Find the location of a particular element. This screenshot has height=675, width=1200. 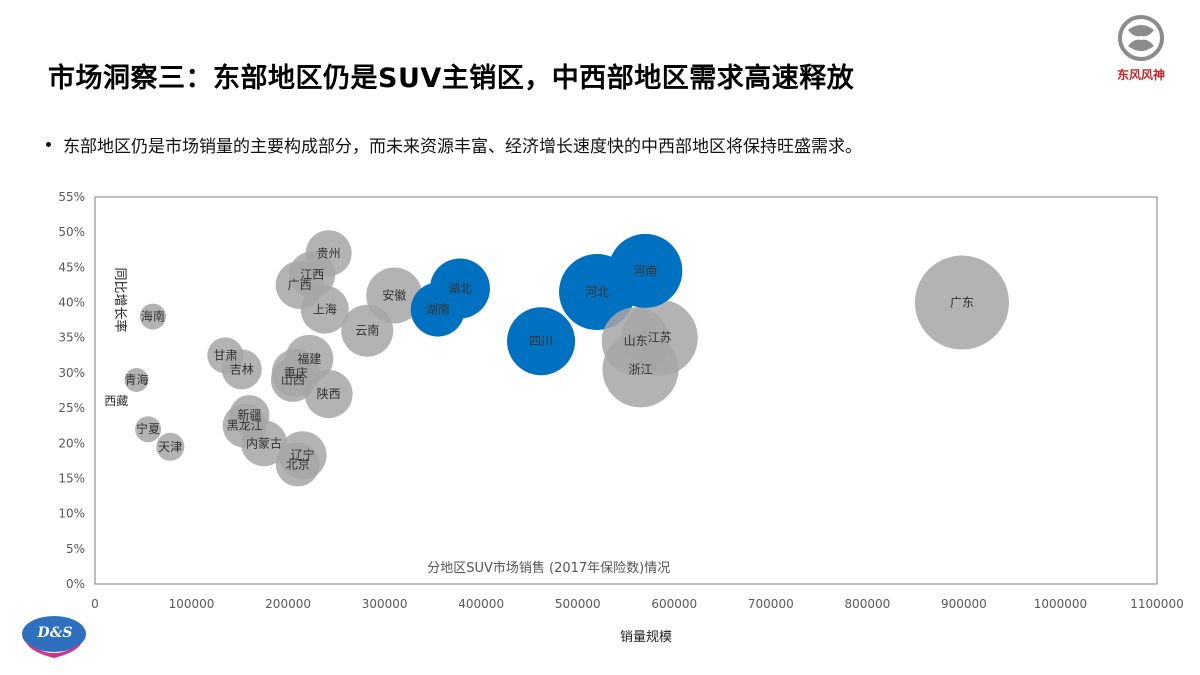

bubble-label: 海南 is located at coordinates (153, 316).